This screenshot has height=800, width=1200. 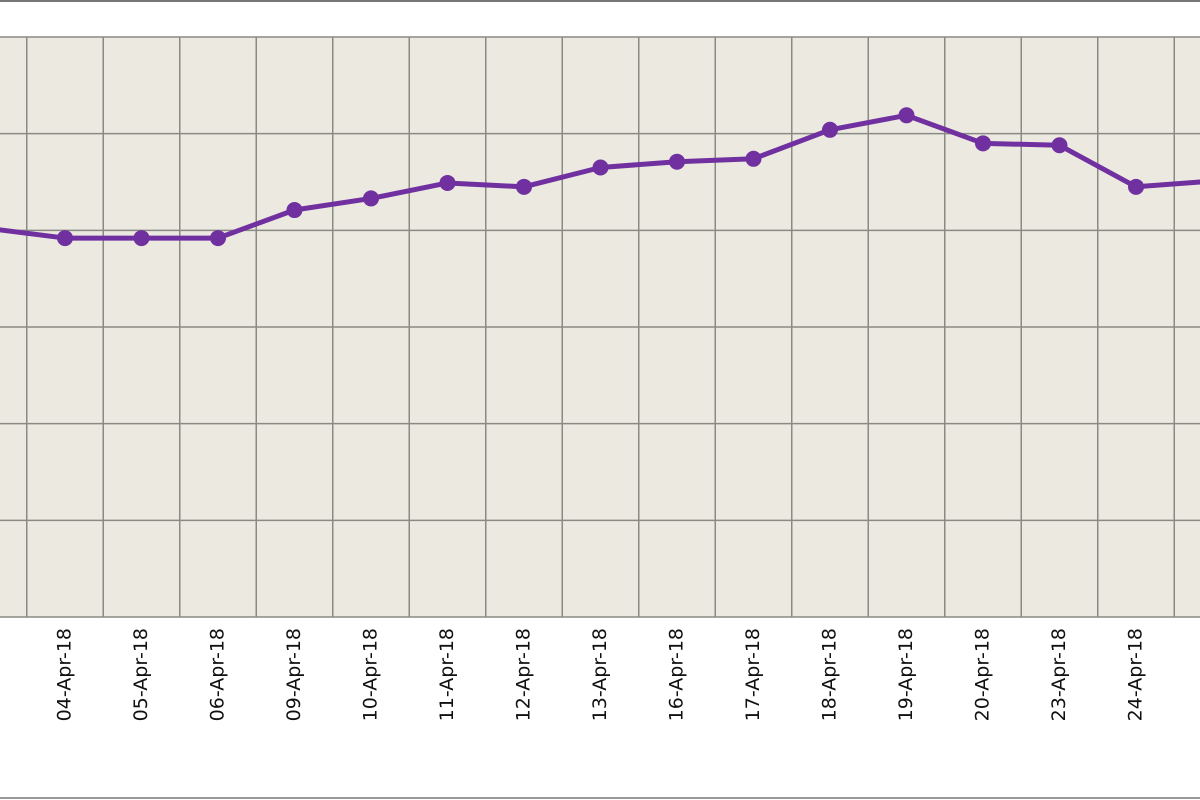 What do you see at coordinates (983, 674) in the screenshot?
I see `x-tick-label: 20-Apr-18` at bounding box center [983, 674].